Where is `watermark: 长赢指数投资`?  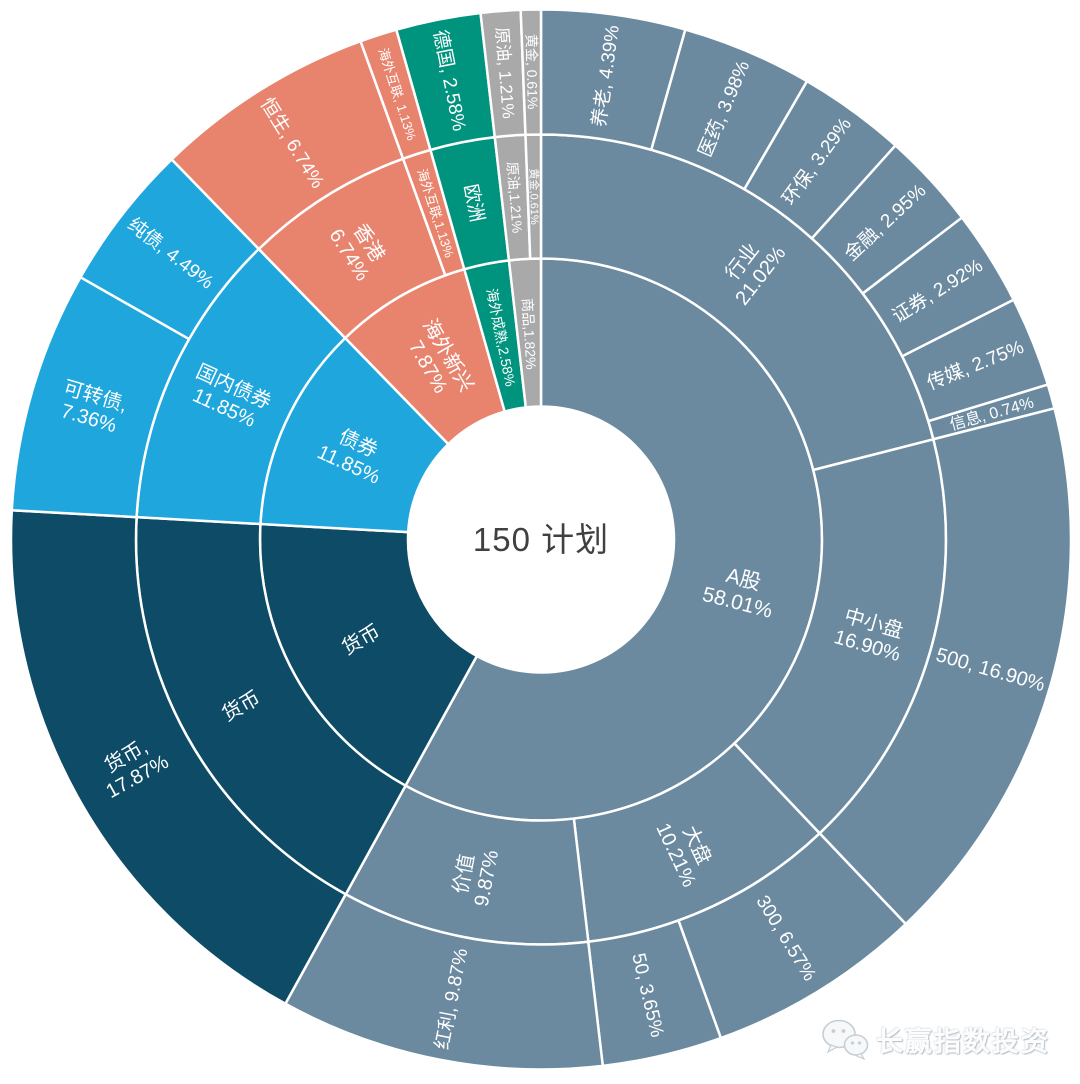 watermark: 长赢指数投资 is located at coordinates (935, 1039).